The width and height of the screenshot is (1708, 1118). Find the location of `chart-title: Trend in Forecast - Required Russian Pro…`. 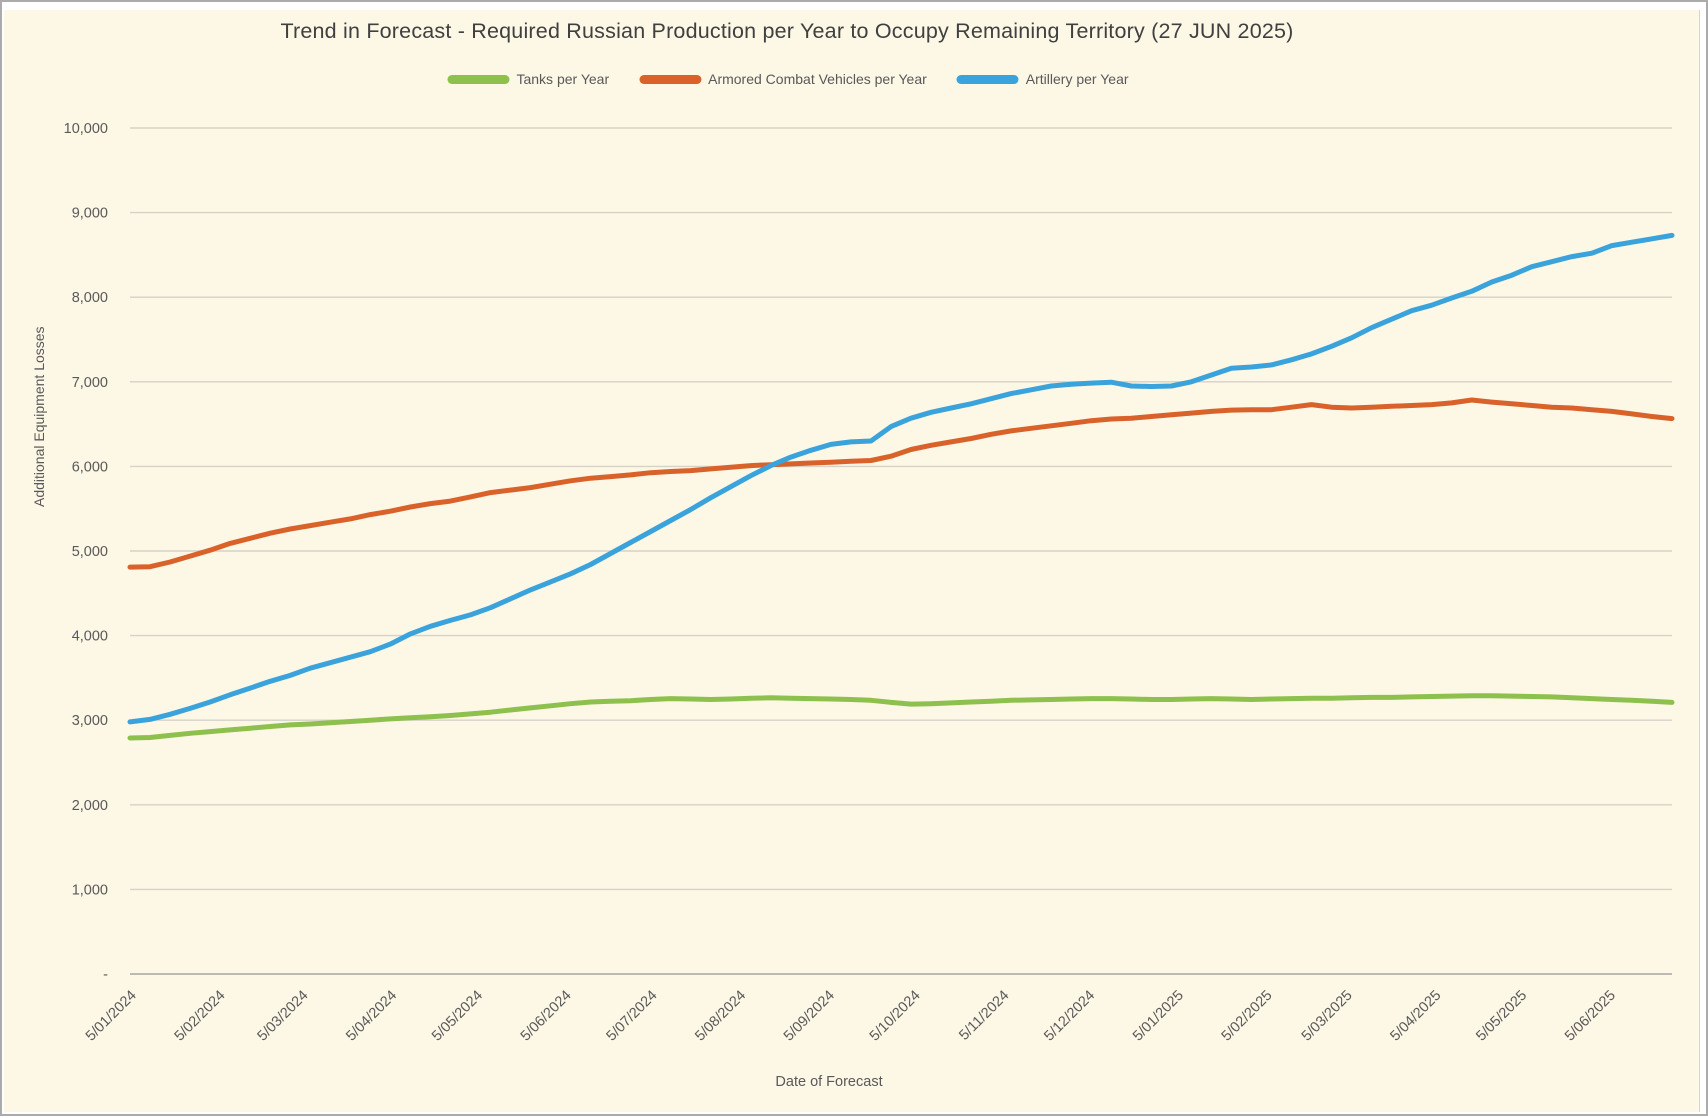

chart-title: Trend in Forecast - Required Russian Pro… is located at coordinates (787, 31).